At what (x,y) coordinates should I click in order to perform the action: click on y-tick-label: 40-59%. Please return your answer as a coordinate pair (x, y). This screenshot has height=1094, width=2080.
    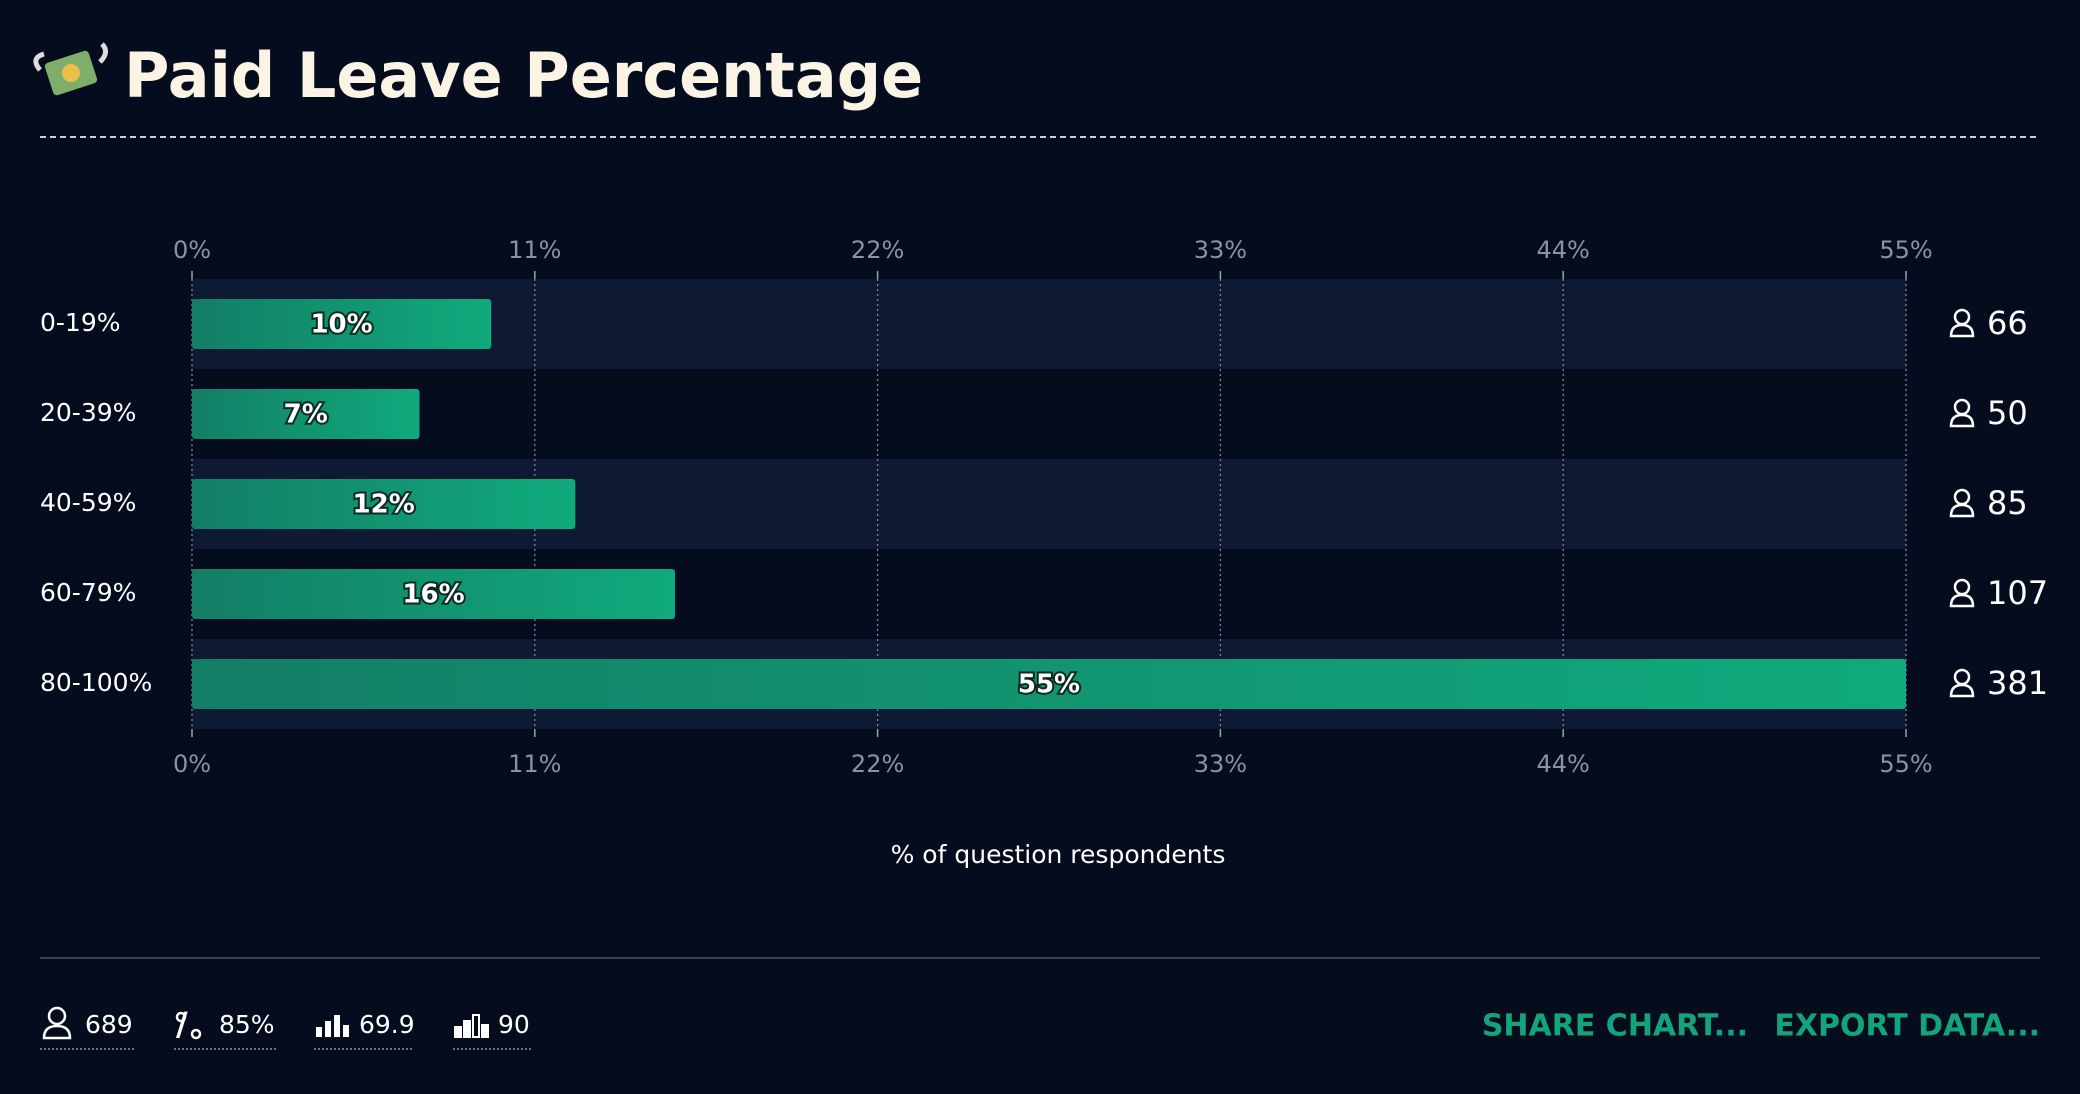
    Looking at the image, I should click on (88, 502).